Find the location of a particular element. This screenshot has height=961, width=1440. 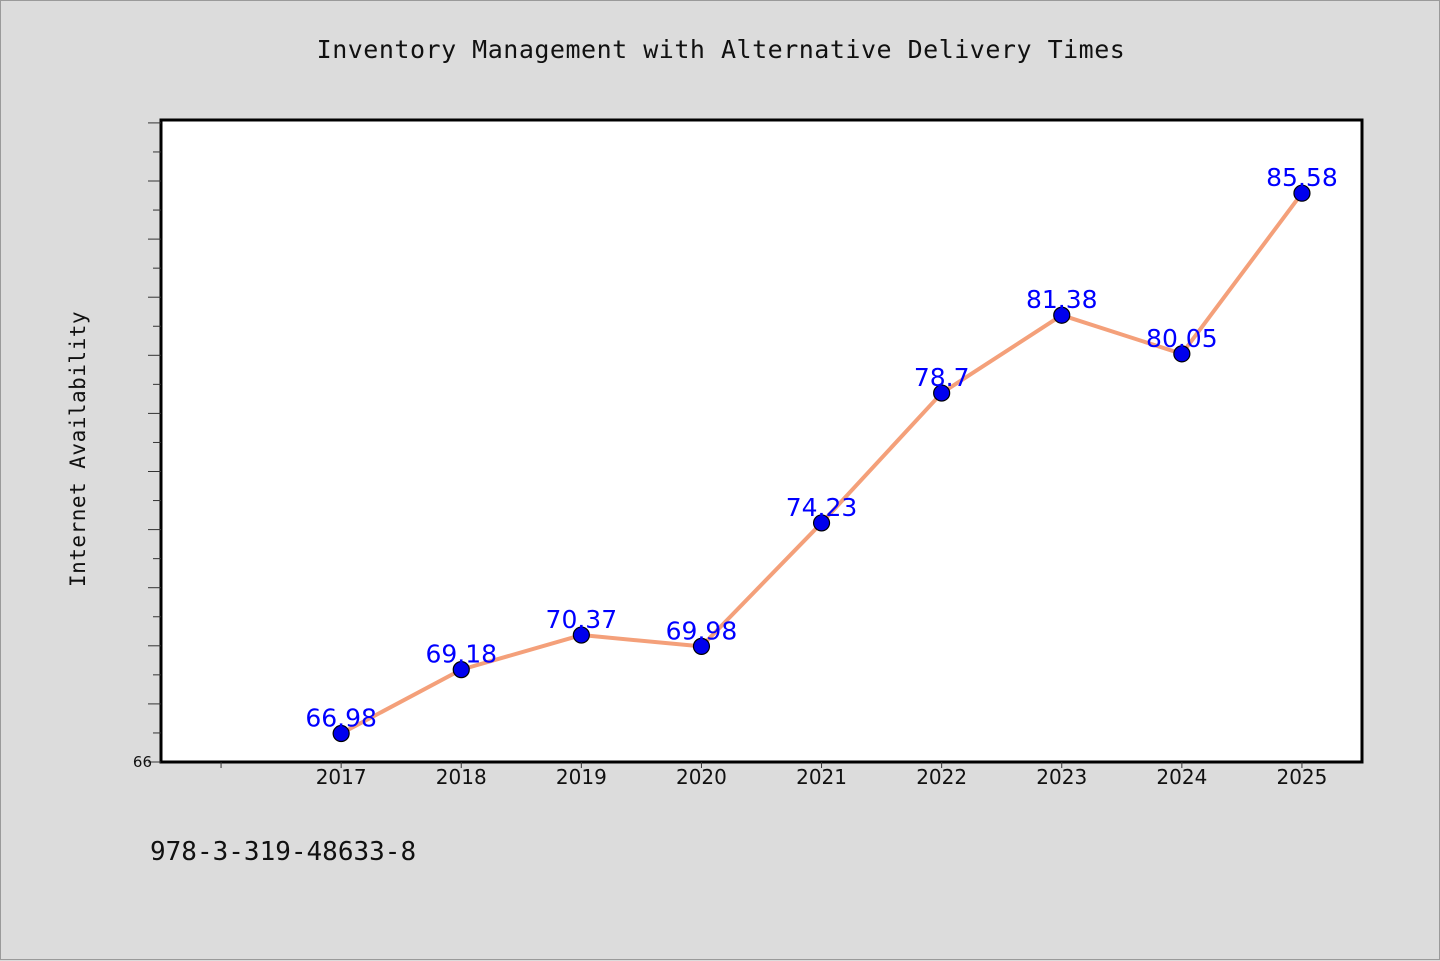

data-label: 69.98 is located at coordinates (702, 630).